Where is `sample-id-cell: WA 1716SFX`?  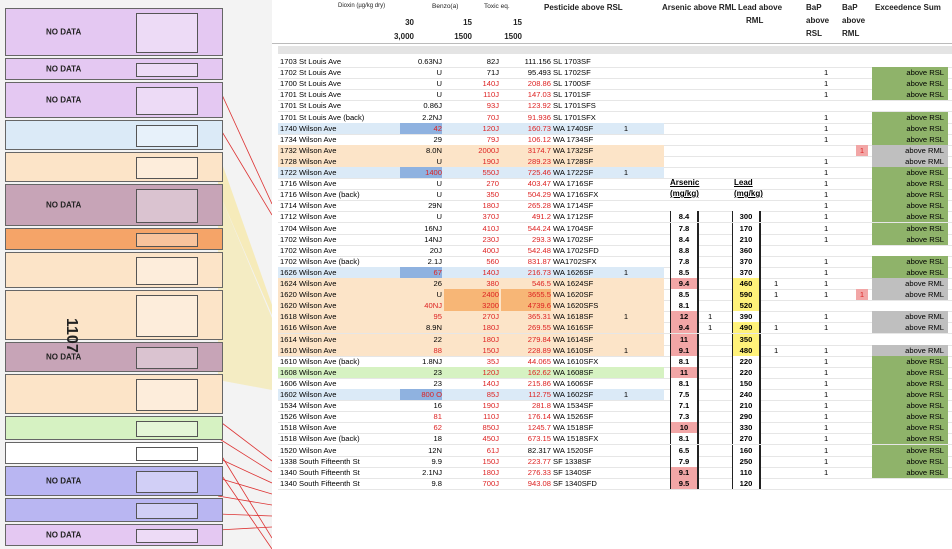
sample-id-cell: WA 1716SFX is located at coordinates (576, 195).